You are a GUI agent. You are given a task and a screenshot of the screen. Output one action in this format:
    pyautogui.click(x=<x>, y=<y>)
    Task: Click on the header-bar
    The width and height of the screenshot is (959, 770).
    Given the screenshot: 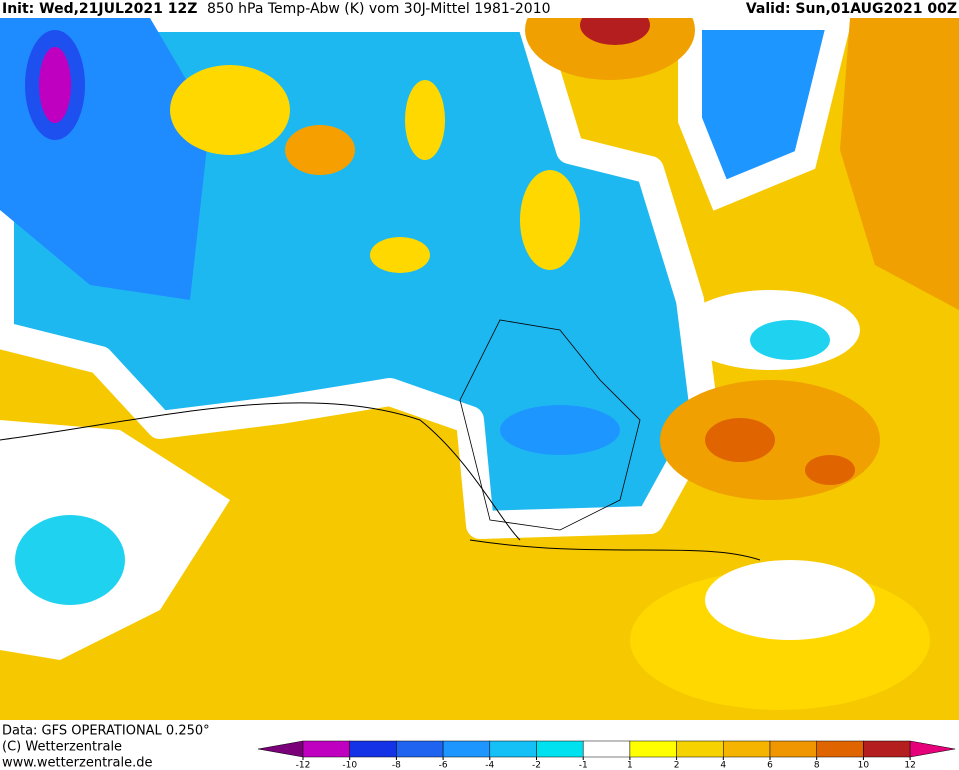 What is the action you would take?
    pyautogui.click(x=479, y=9)
    